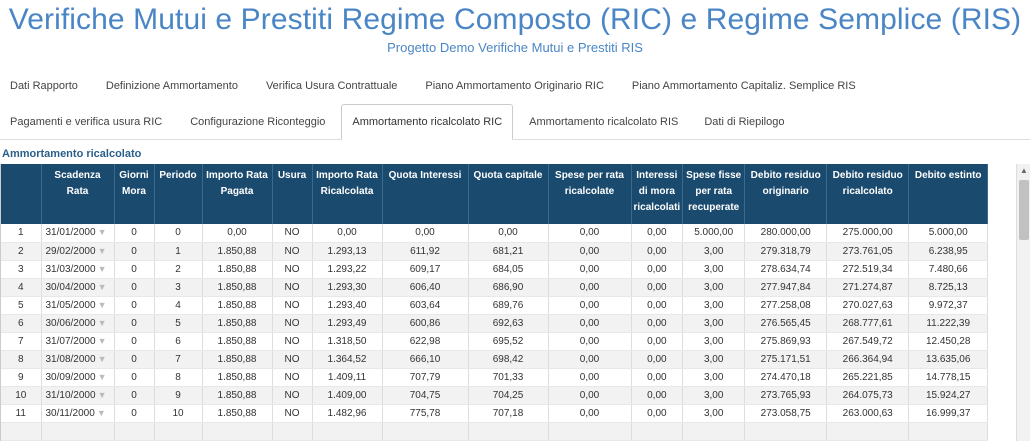  Describe the element at coordinates (21, 431) in the screenshot. I see `row-number-cell` at that location.